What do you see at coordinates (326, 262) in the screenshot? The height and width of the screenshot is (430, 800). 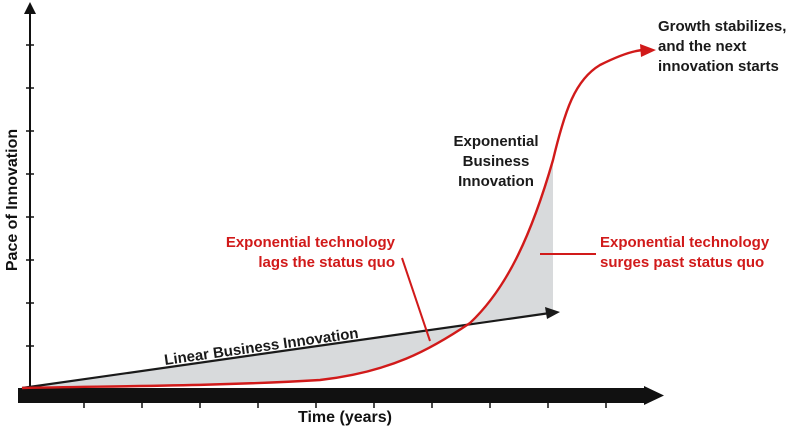 I see `svg-text: lags the status quo` at bounding box center [326, 262].